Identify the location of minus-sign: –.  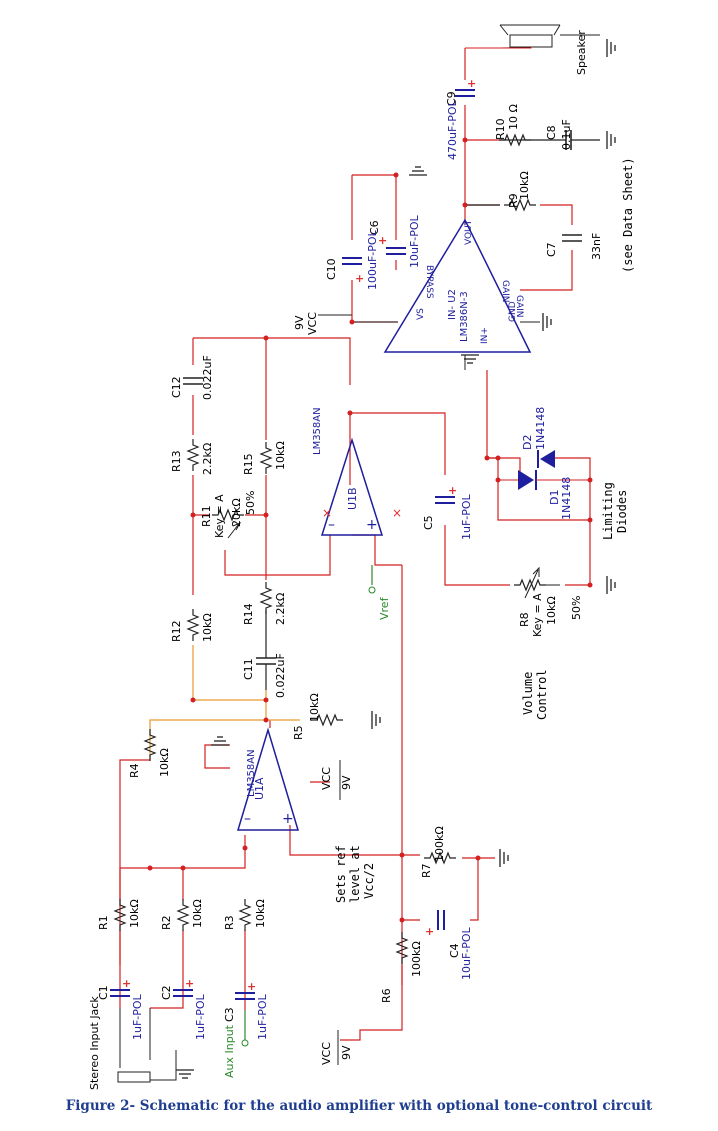
(247, 819).